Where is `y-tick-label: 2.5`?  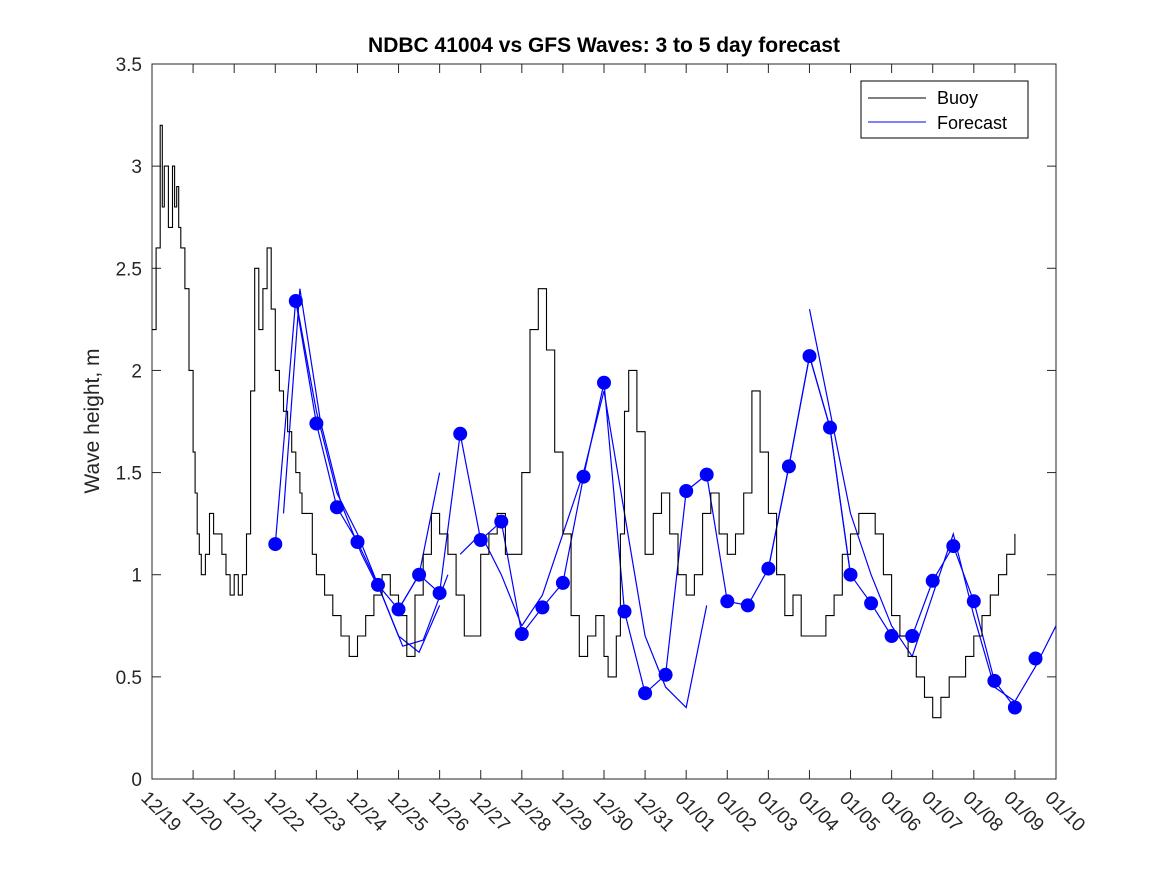
y-tick-label: 2.5 is located at coordinates (129, 269).